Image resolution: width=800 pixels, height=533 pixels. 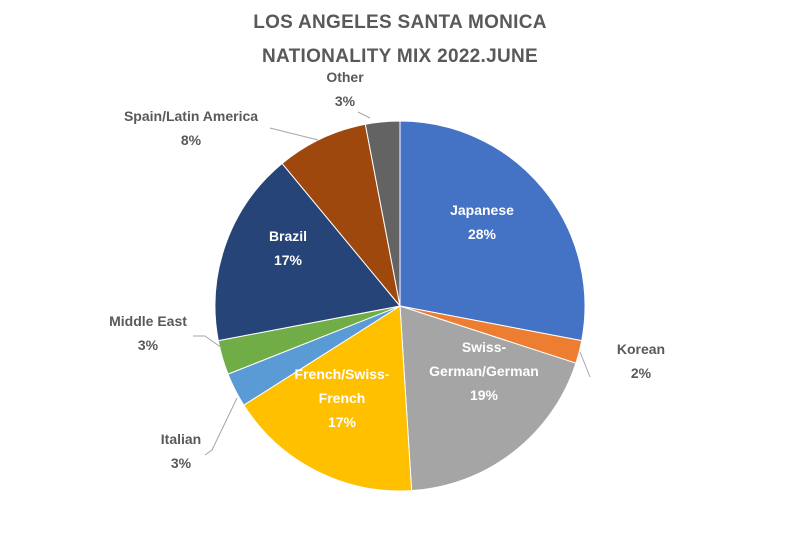 I want to click on pie-slice-french-swiss-french, so click(x=328, y=398).